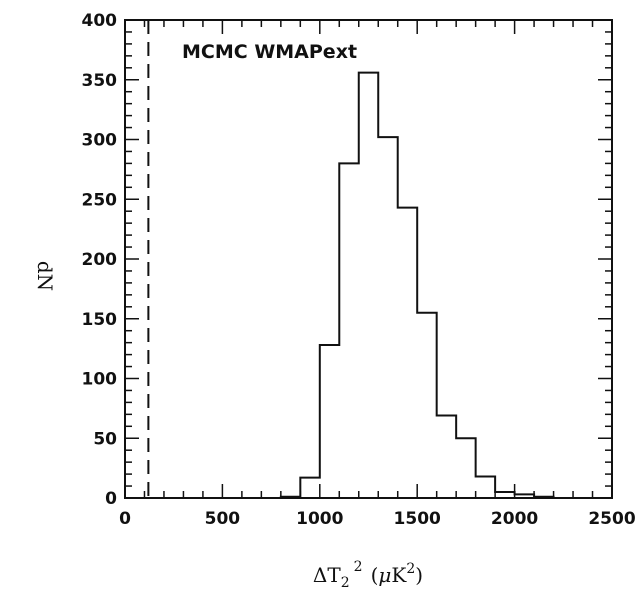 This screenshot has width=640, height=593. What do you see at coordinates (100, 81) in the screenshot?
I see `y-tick-label: 350` at bounding box center [100, 81].